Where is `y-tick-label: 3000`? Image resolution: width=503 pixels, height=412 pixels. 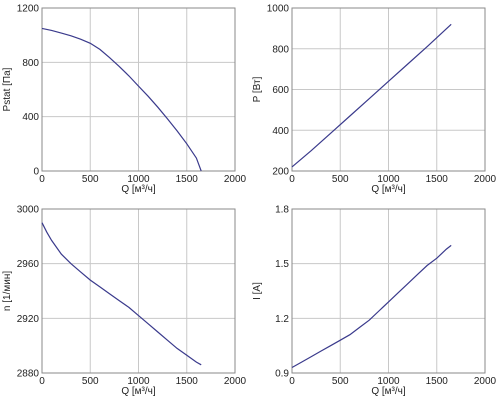 y-tick-label: 3000 is located at coordinates (28, 210).